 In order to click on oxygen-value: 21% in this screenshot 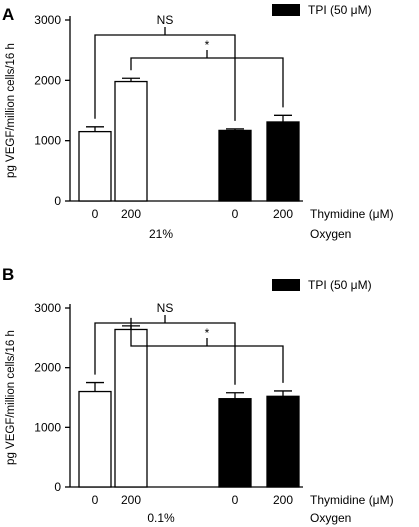, I will do `click(161, 234)`.